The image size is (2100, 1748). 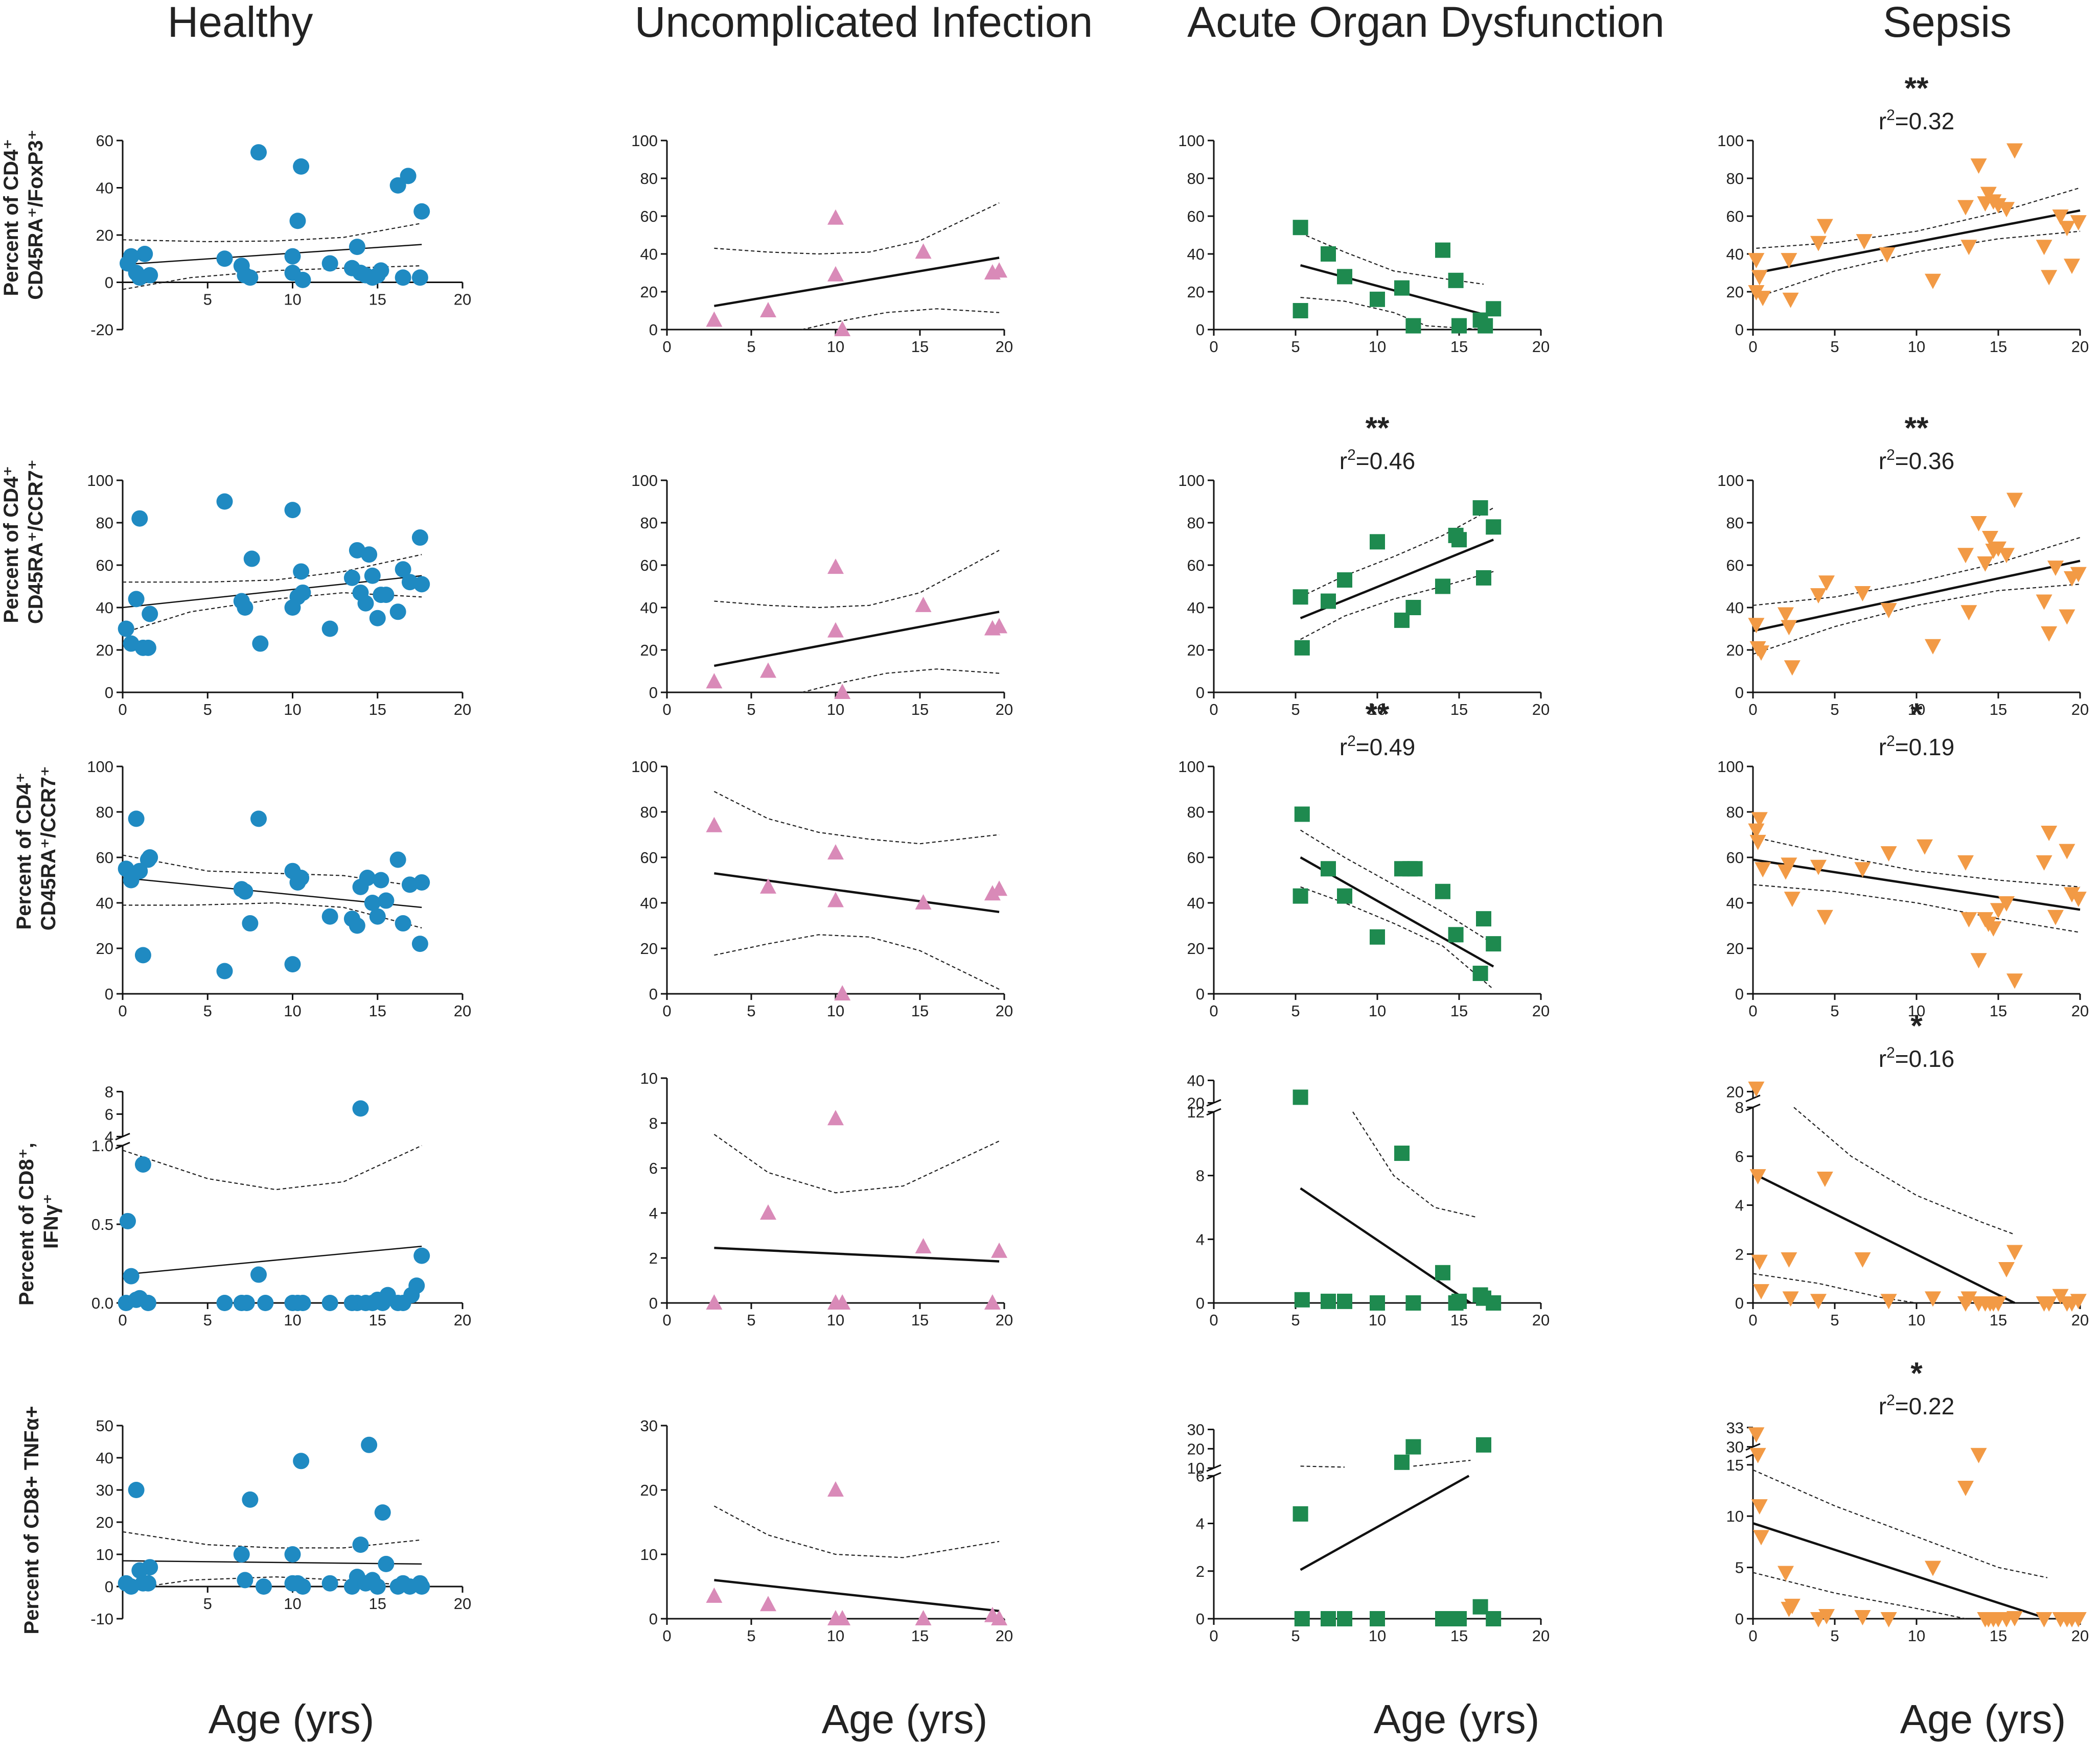 I want to click on y-tick-label: -10, so click(x=101, y=1619).